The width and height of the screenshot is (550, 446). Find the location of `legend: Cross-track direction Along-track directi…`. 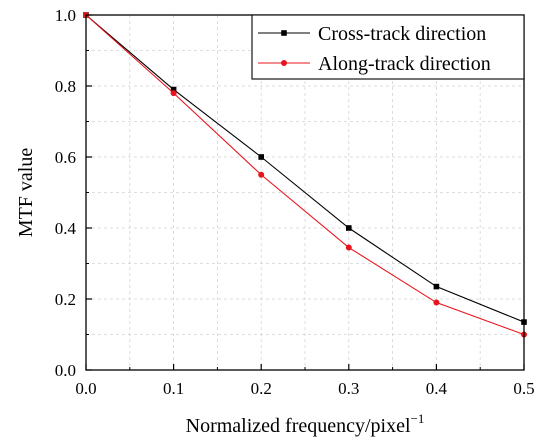

legend: Cross-track direction Along-track directi… is located at coordinates (388, 47).